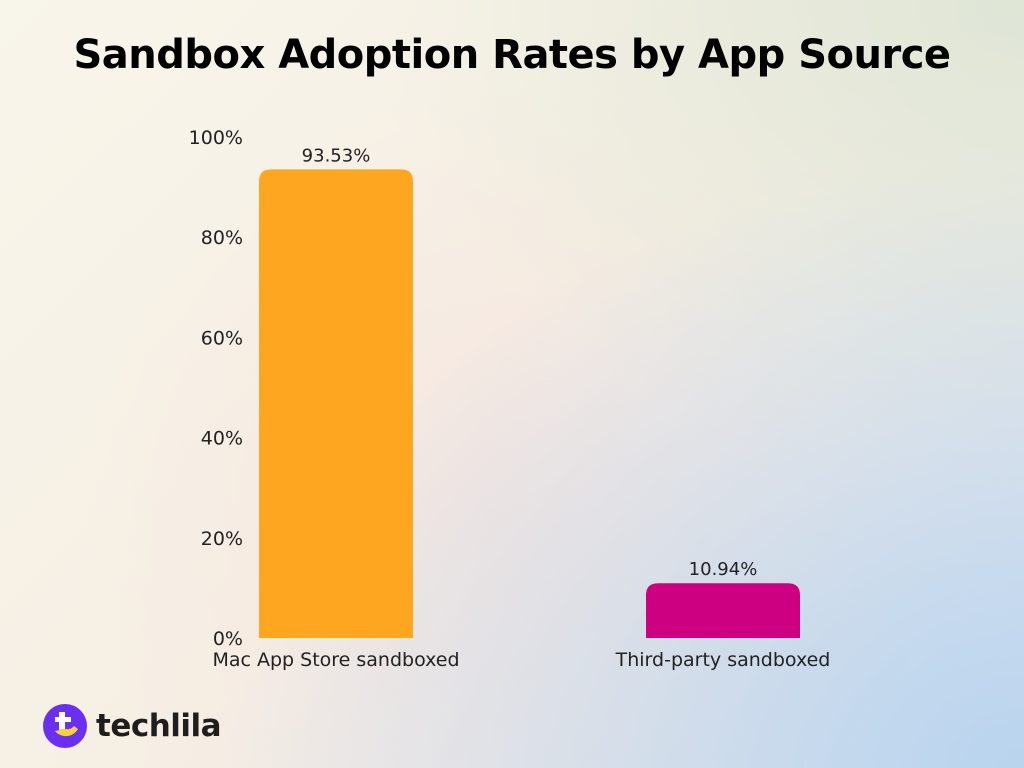 This screenshot has height=768, width=1024. I want to click on data-label: 10.94%, so click(723, 569).